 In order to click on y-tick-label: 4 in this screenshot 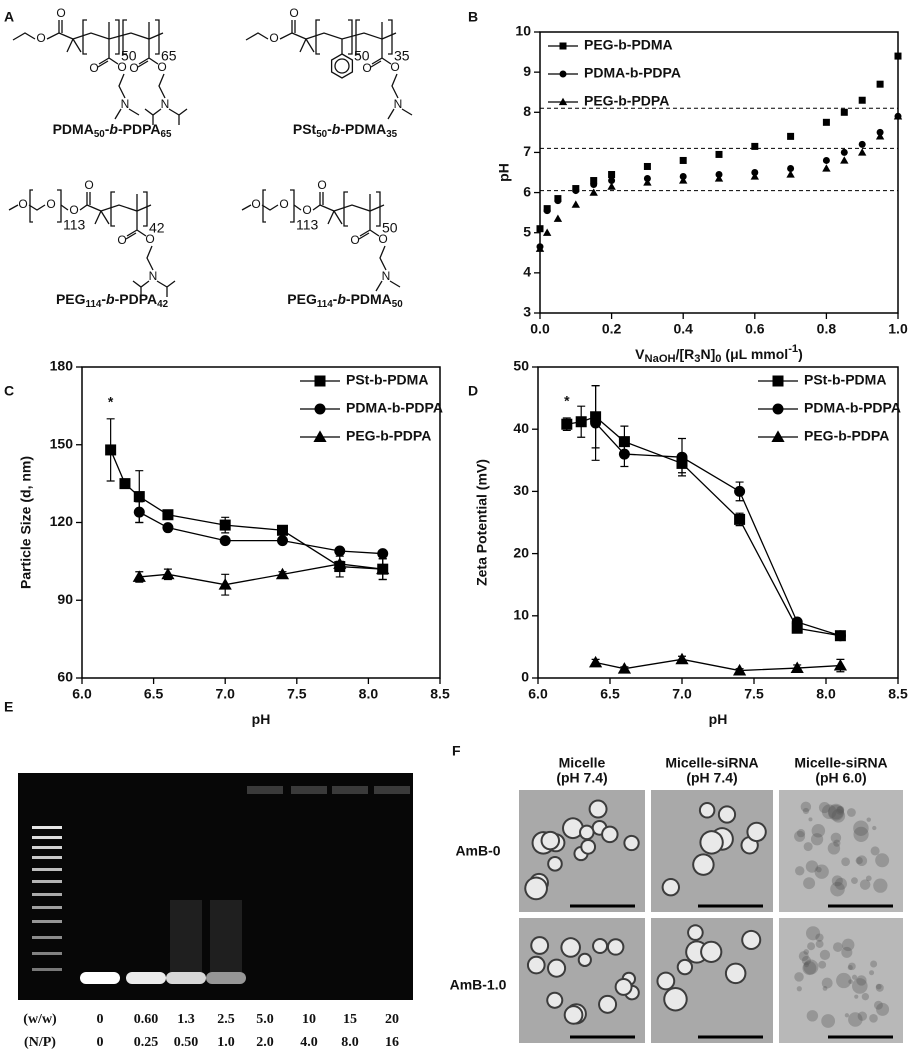, I will do `click(527, 272)`.